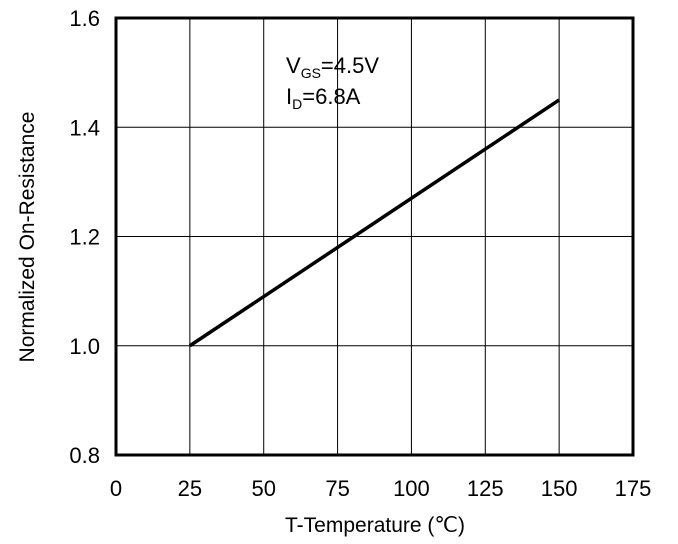  What do you see at coordinates (293, 65) in the screenshot?
I see `vgs-main: V` at bounding box center [293, 65].